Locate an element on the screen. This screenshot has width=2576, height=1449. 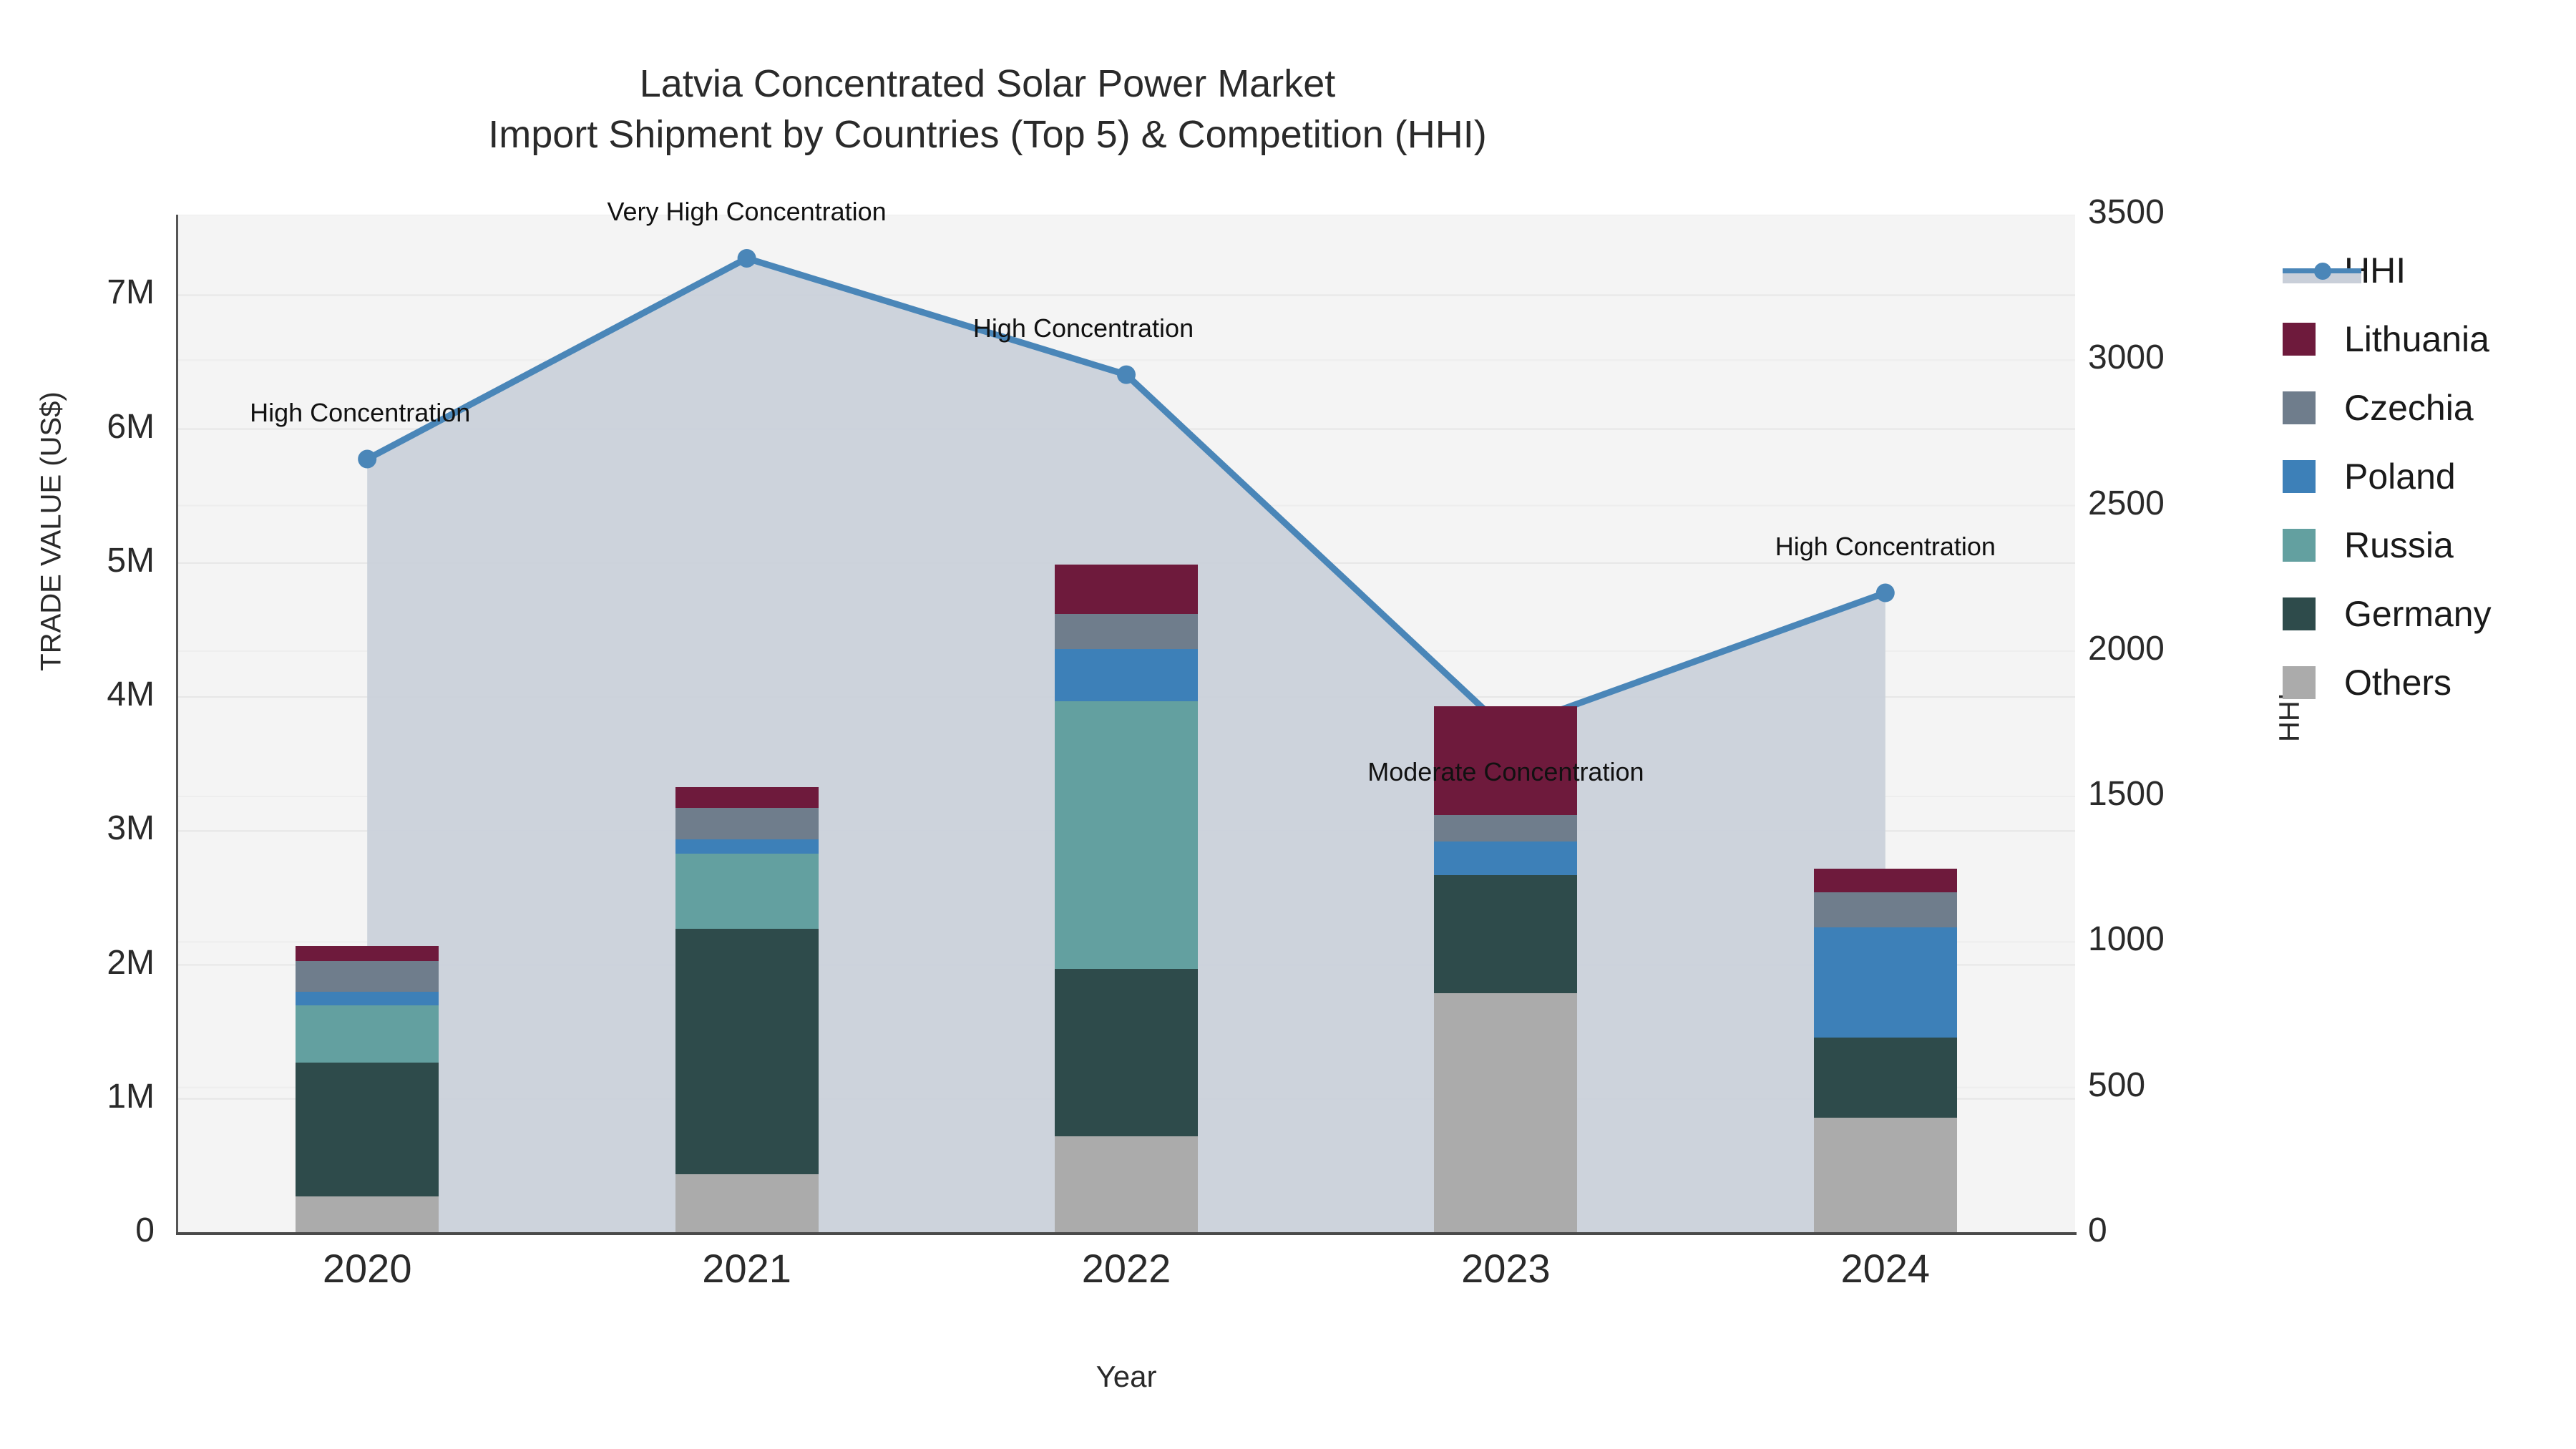
x-axis-line is located at coordinates (1126, 1233).